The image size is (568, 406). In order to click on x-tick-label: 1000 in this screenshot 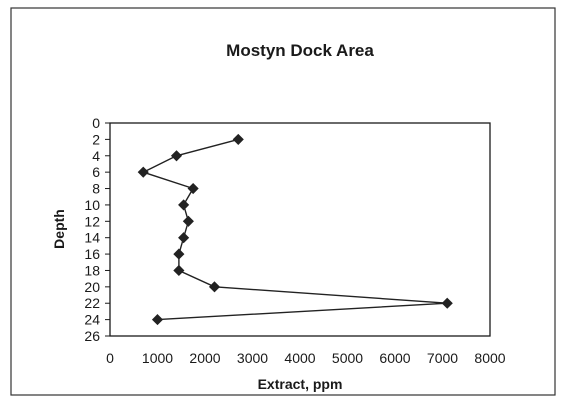, I will do `click(157, 358)`.